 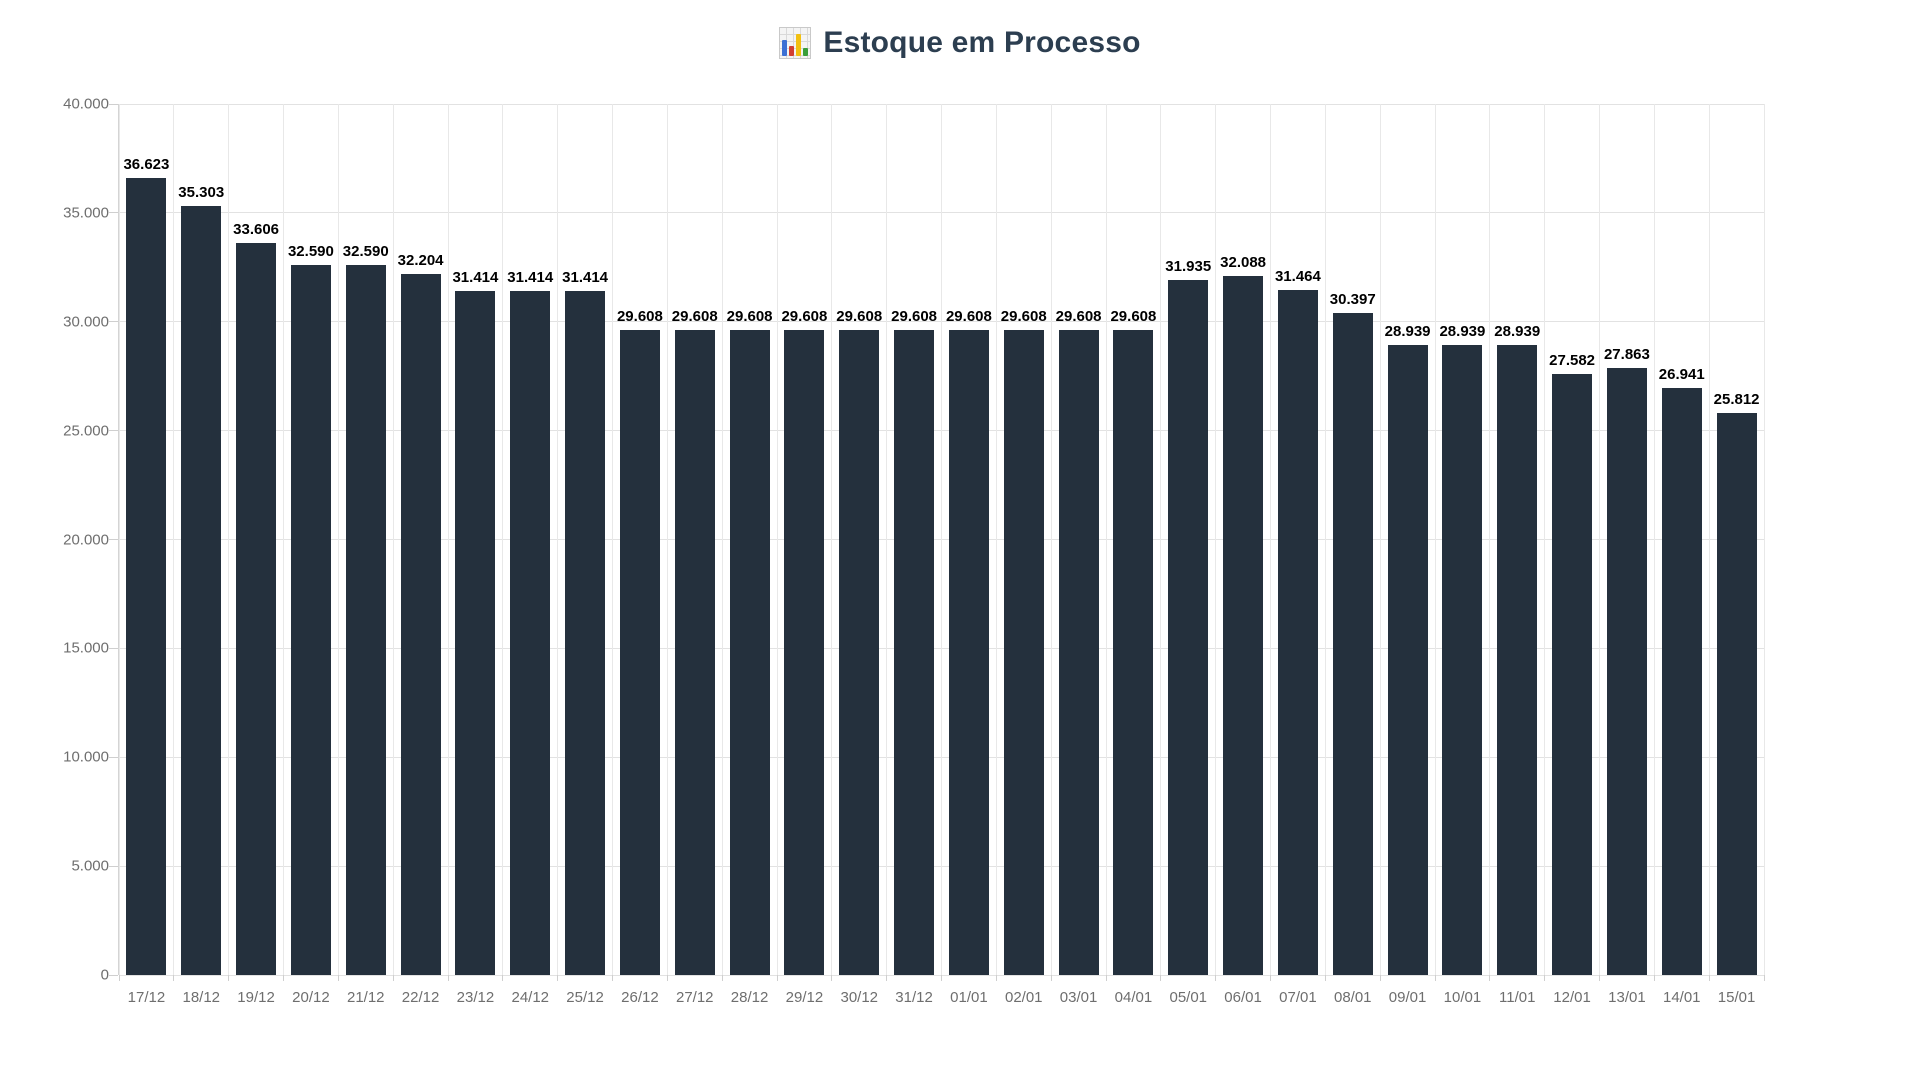 I want to click on bar-value-label: 31.935, so click(x=1188, y=266).